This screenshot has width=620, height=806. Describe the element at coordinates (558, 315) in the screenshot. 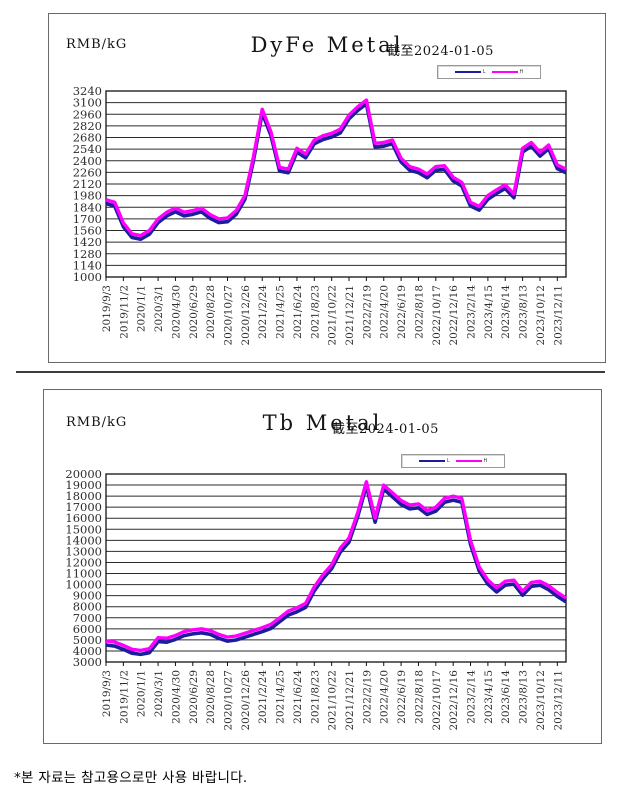

I see `svg-text: 2023/12/11` at that location.